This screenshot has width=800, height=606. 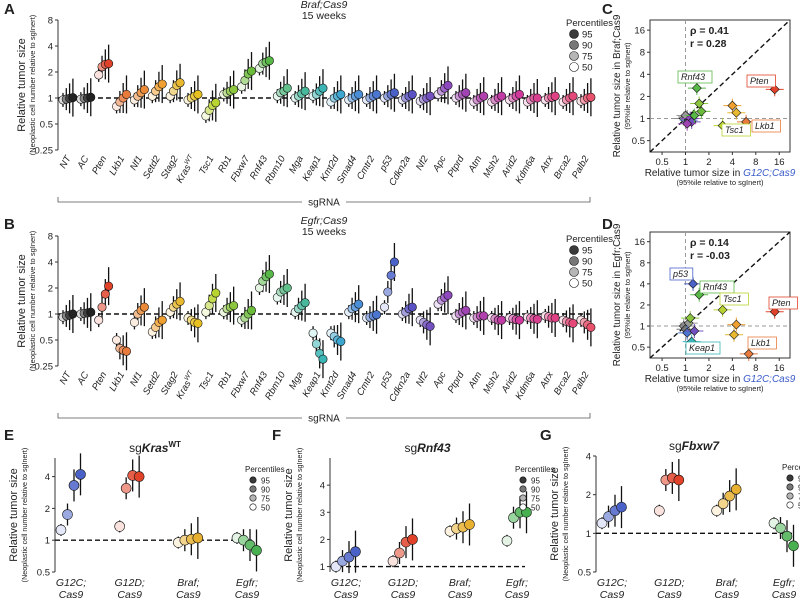 I want to click on group-braf: Braf;Cas9, so click(x=459, y=552).